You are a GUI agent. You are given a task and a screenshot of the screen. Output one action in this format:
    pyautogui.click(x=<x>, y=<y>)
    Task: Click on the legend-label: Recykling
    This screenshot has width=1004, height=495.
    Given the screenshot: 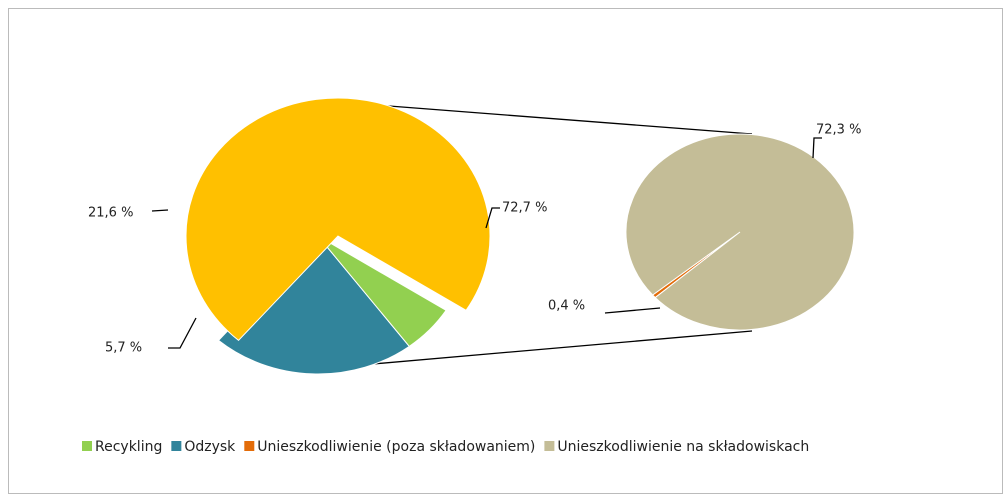 What is the action you would take?
    pyautogui.click(x=128, y=447)
    